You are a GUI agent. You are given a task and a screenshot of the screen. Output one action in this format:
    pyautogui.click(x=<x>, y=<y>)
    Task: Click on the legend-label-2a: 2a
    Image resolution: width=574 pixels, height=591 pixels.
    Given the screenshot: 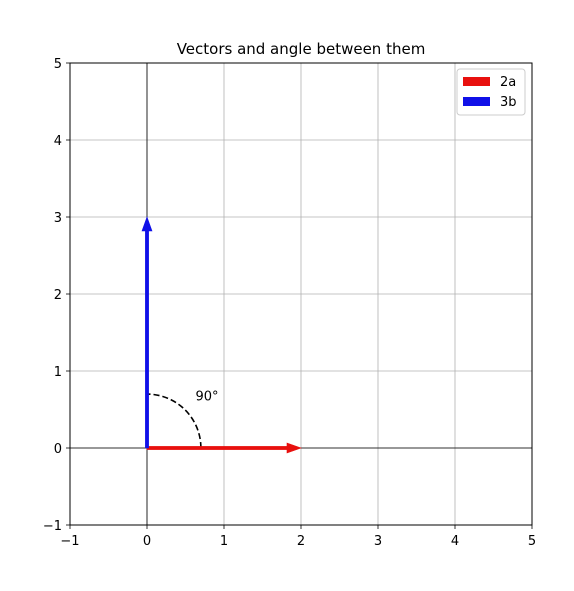 What is the action you would take?
    pyautogui.click(x=508, y=82)
    